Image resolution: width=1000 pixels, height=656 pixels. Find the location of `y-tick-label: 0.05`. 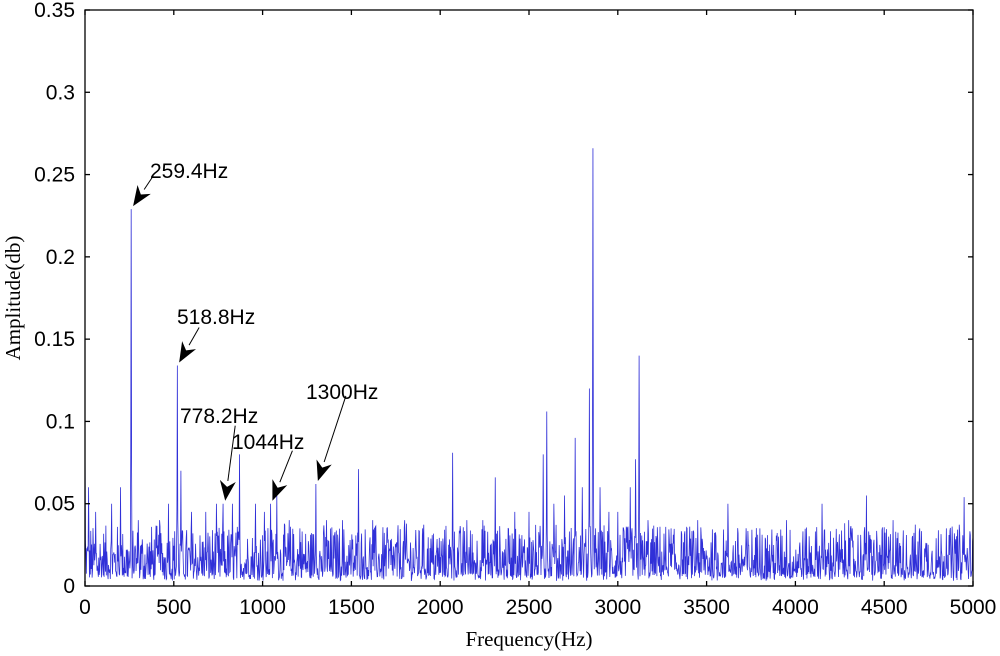

y-tick-label: 0.05 is located at coordinates (54, 504).